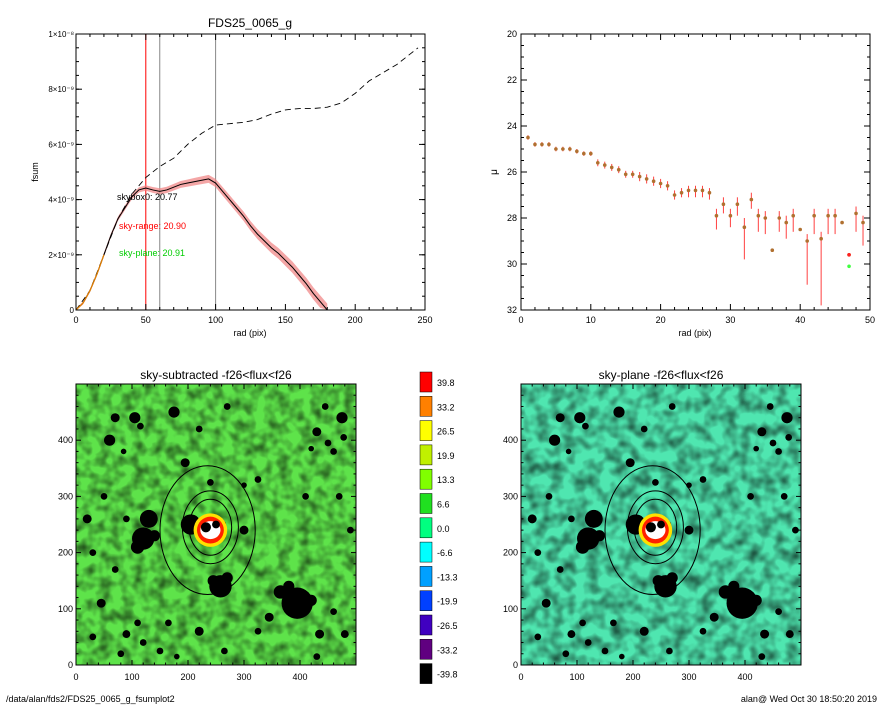 The height and width of the screenshot is (708, 885). Describe the element at coordinates (730, 320) in the screenshot. I see `x-tick-label: 30` at that location.